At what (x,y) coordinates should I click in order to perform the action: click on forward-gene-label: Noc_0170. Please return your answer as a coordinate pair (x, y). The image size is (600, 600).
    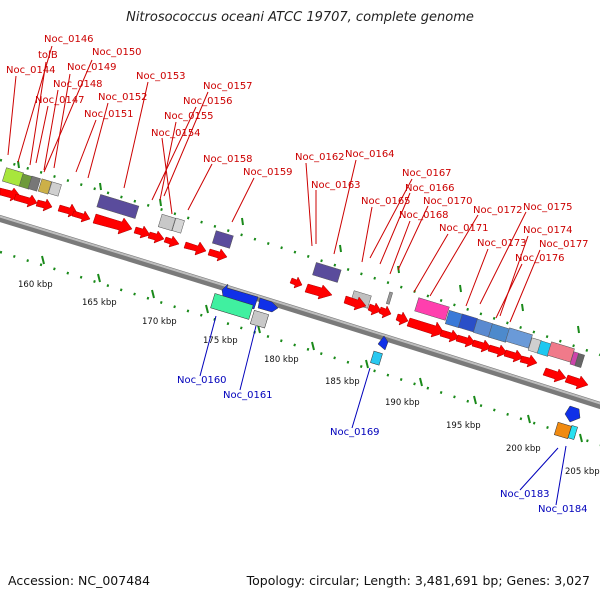
    Looking at the image, I should click on (448, 201).